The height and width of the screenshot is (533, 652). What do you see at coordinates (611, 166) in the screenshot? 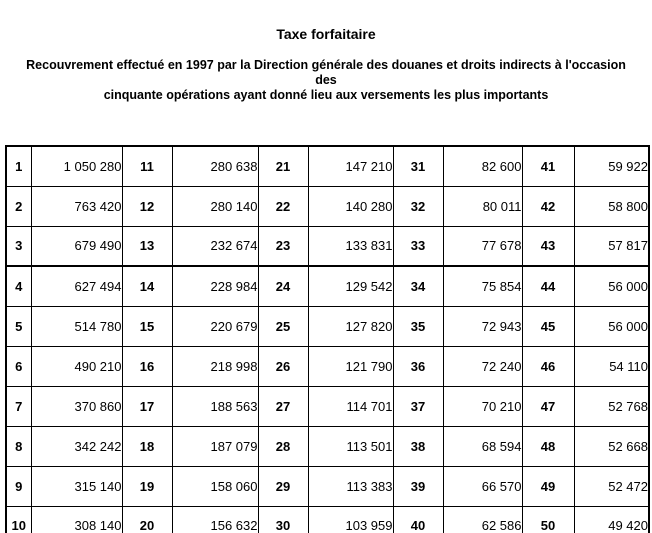
I see `amount-cell: 59 922` at bounding box center [611, 166].